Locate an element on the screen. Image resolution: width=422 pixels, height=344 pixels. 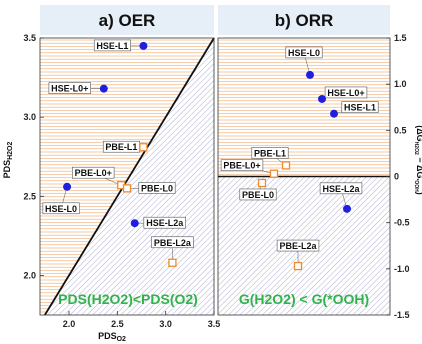
oer-title: a) OER is located at coordinates (127, 20).